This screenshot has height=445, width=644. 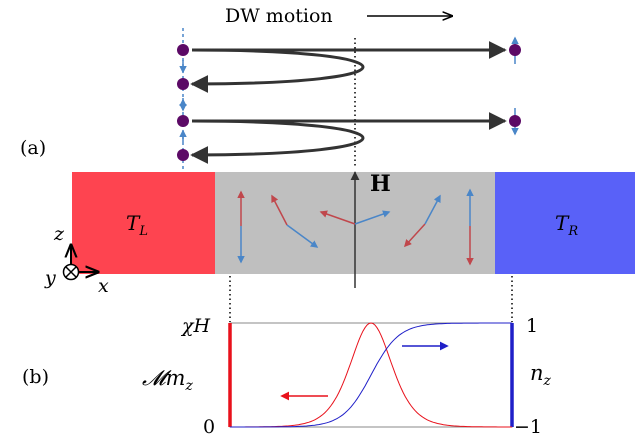 What do you see at coordinates (515, 86) in the screenshot?
I see `right-particles` at bounding box center [515, 86].